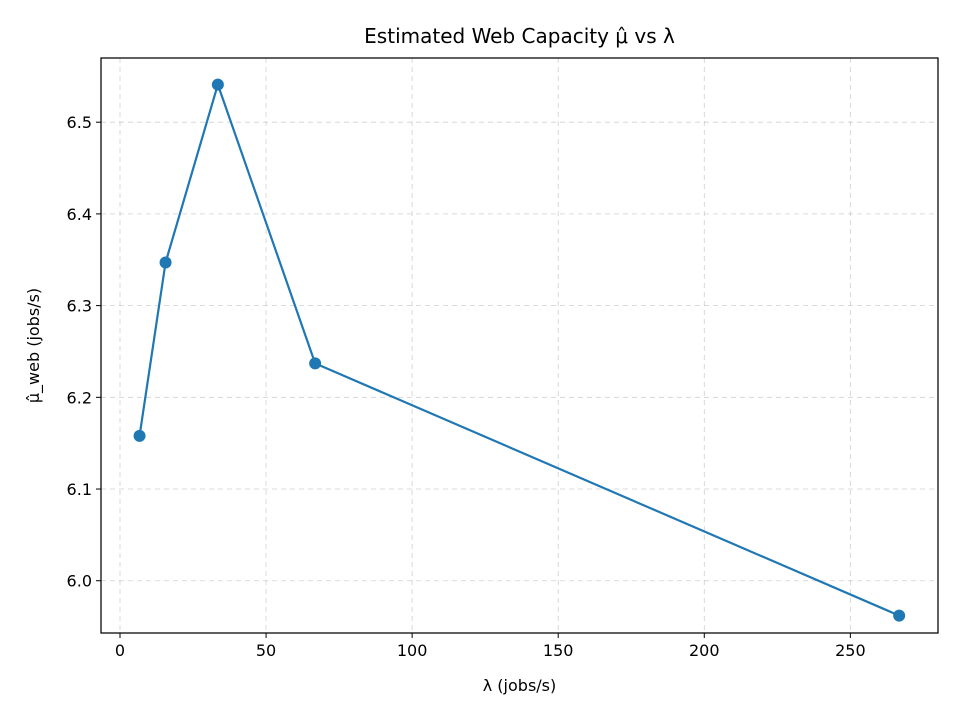 The height and width of the screenshot is (720, 960). Describe the element at coordinates (79, 397) in the screenshot. I see `y-tick-label: 6.2` at that location.